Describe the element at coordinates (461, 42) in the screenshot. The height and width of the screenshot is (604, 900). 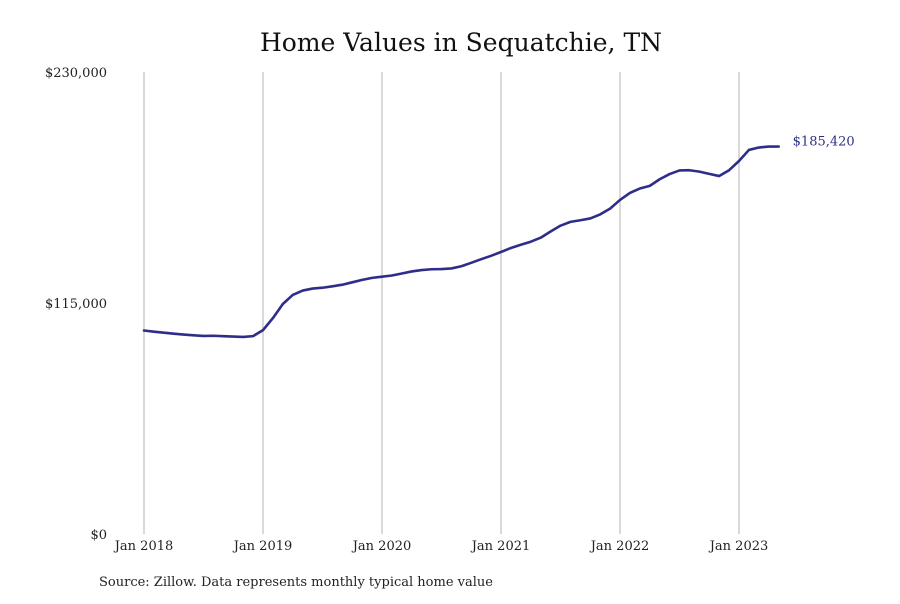
I see `chart-title: Home Values in Sequatchie, TN` at that location.